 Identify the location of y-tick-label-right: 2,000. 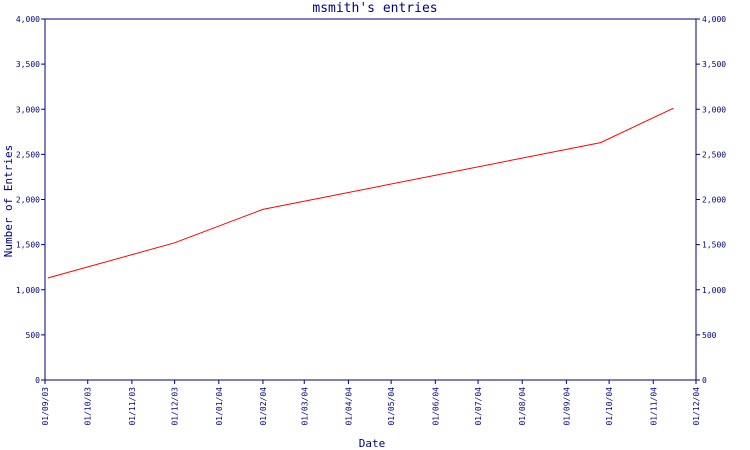
(714, 200).